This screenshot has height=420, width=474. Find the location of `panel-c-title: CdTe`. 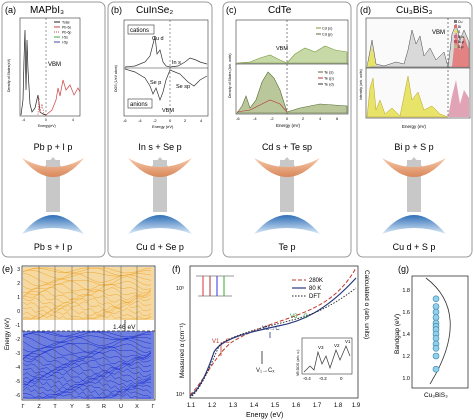

panel-c-title: CdTe is located at coordinates (280, 10).